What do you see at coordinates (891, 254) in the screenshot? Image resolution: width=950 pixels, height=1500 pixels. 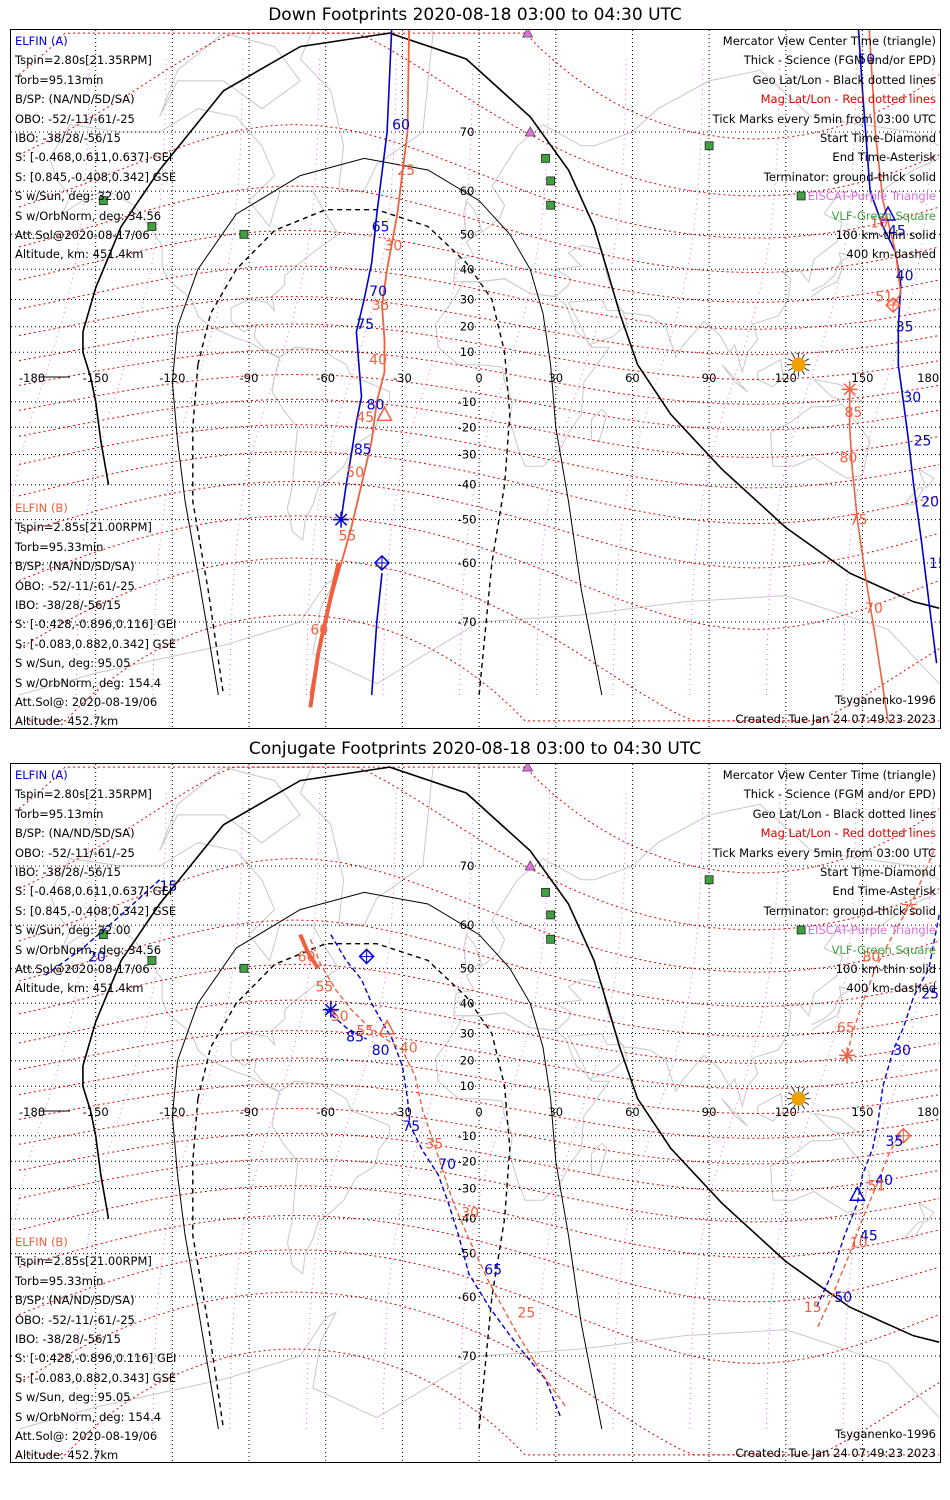 I see `legend-line: 400 km-dashed` at bounding box center [891, 254].